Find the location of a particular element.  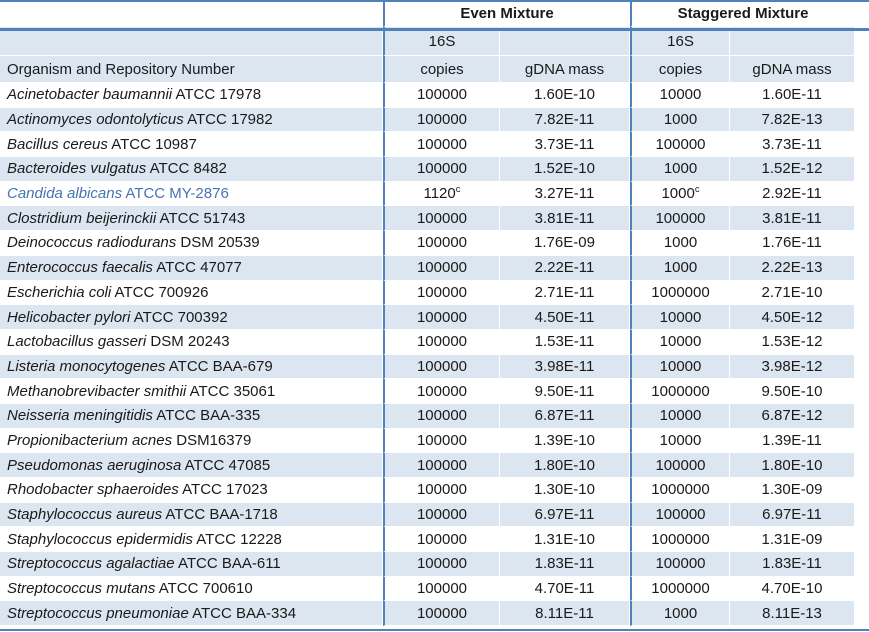

staggered-mixture-group-header: Staggered Mixture is located at coordinates (742, 13).